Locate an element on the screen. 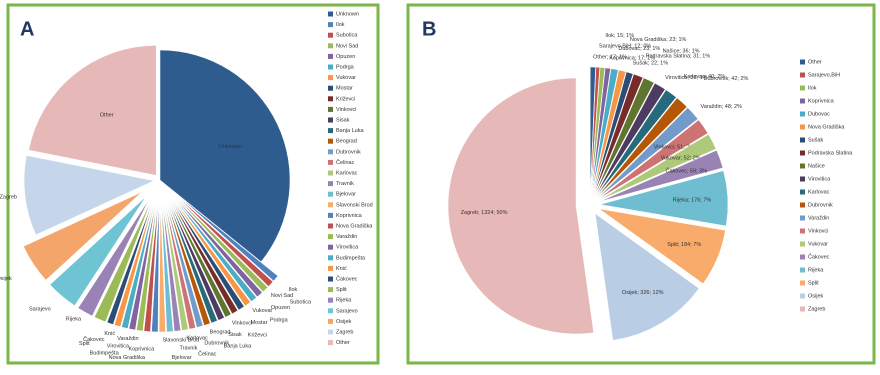 This screenshot has width=880, height=375. legend-label: Bjelovar is located at coordinates (346, 195).